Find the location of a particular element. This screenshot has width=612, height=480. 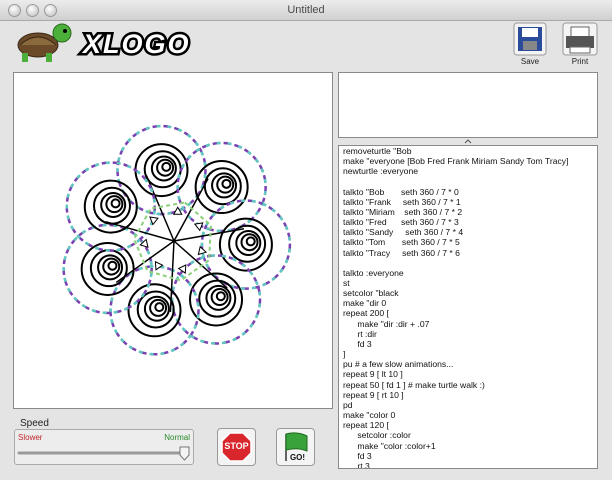

go-button: GO! is located at coordinates (295, 447).